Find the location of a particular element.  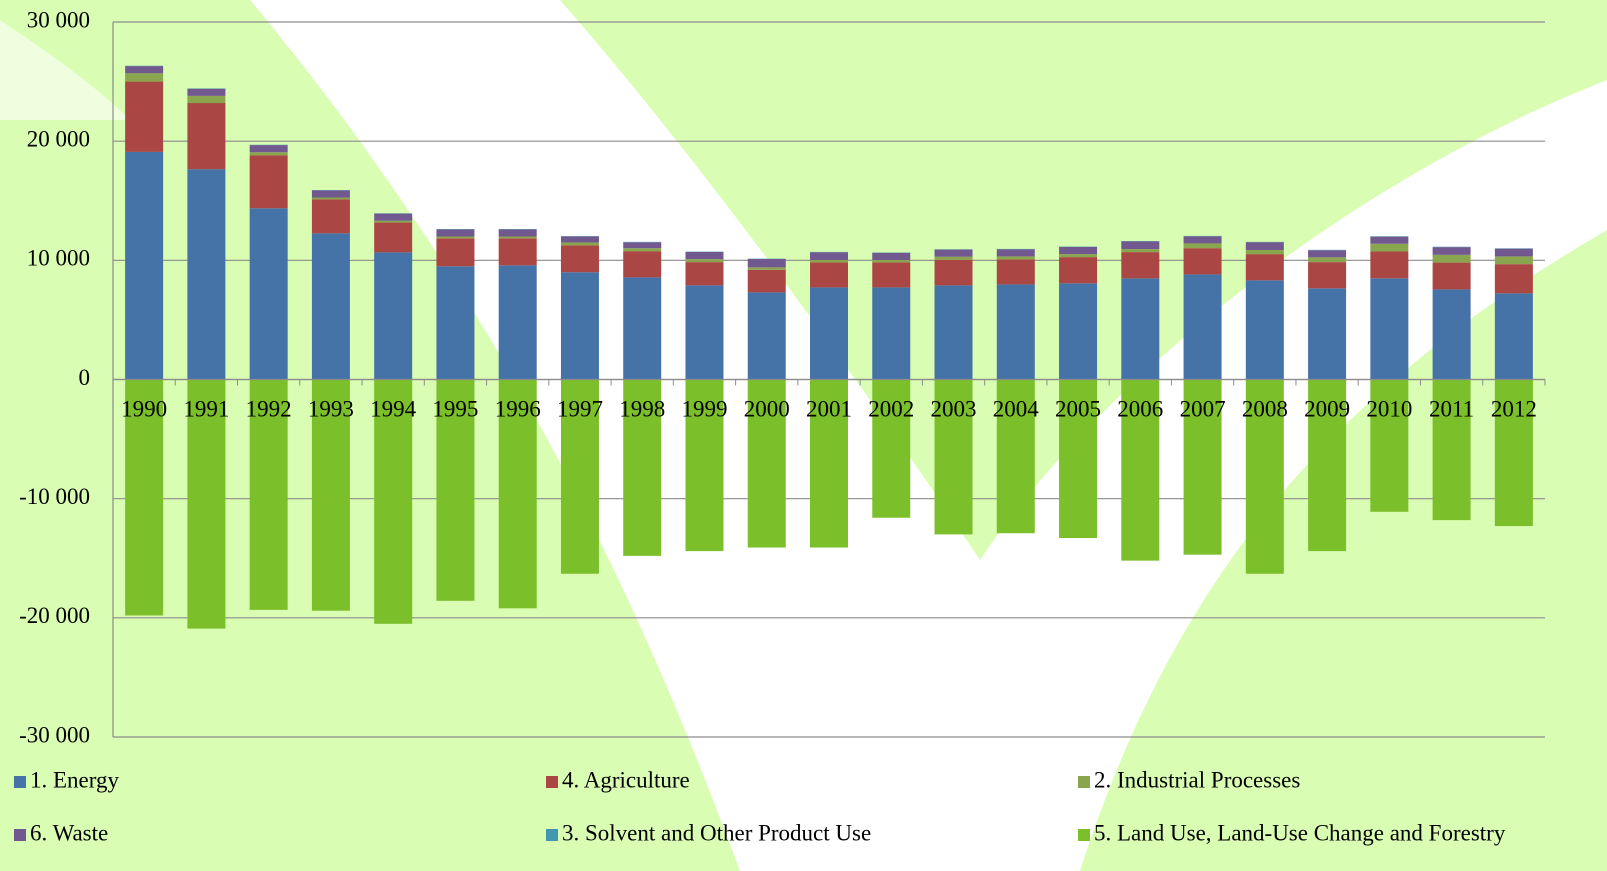

x-tick-label: 1994 is located at coordinates (393, 408).